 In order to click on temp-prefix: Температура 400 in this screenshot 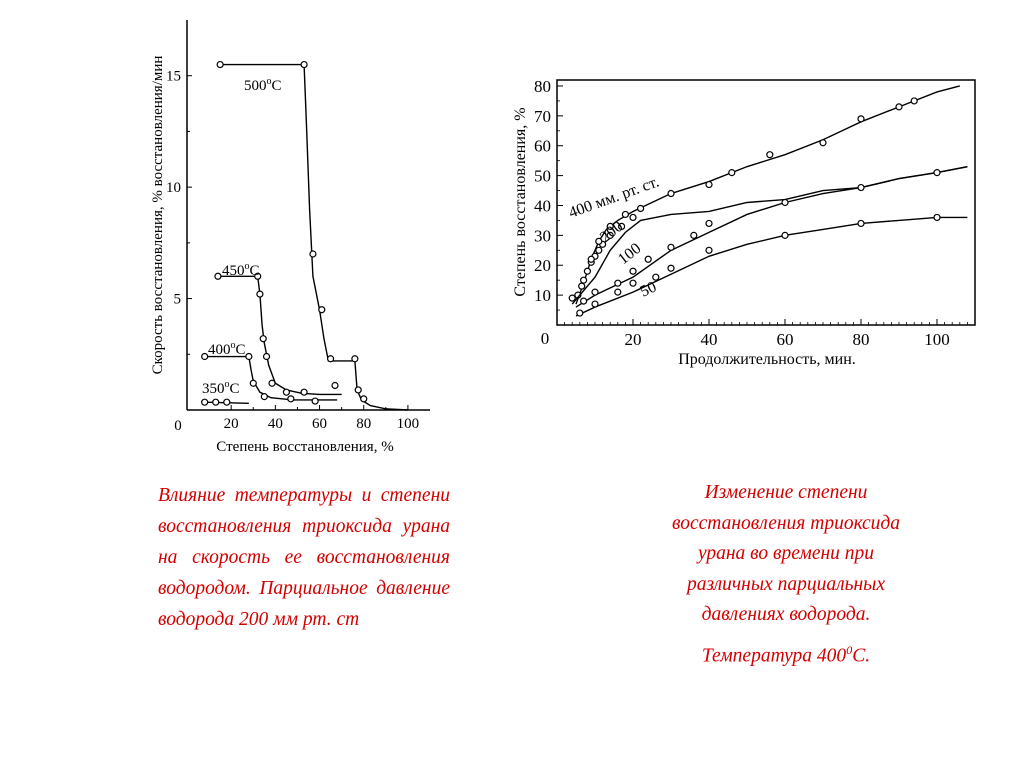, I will do `click(774, 655)`.